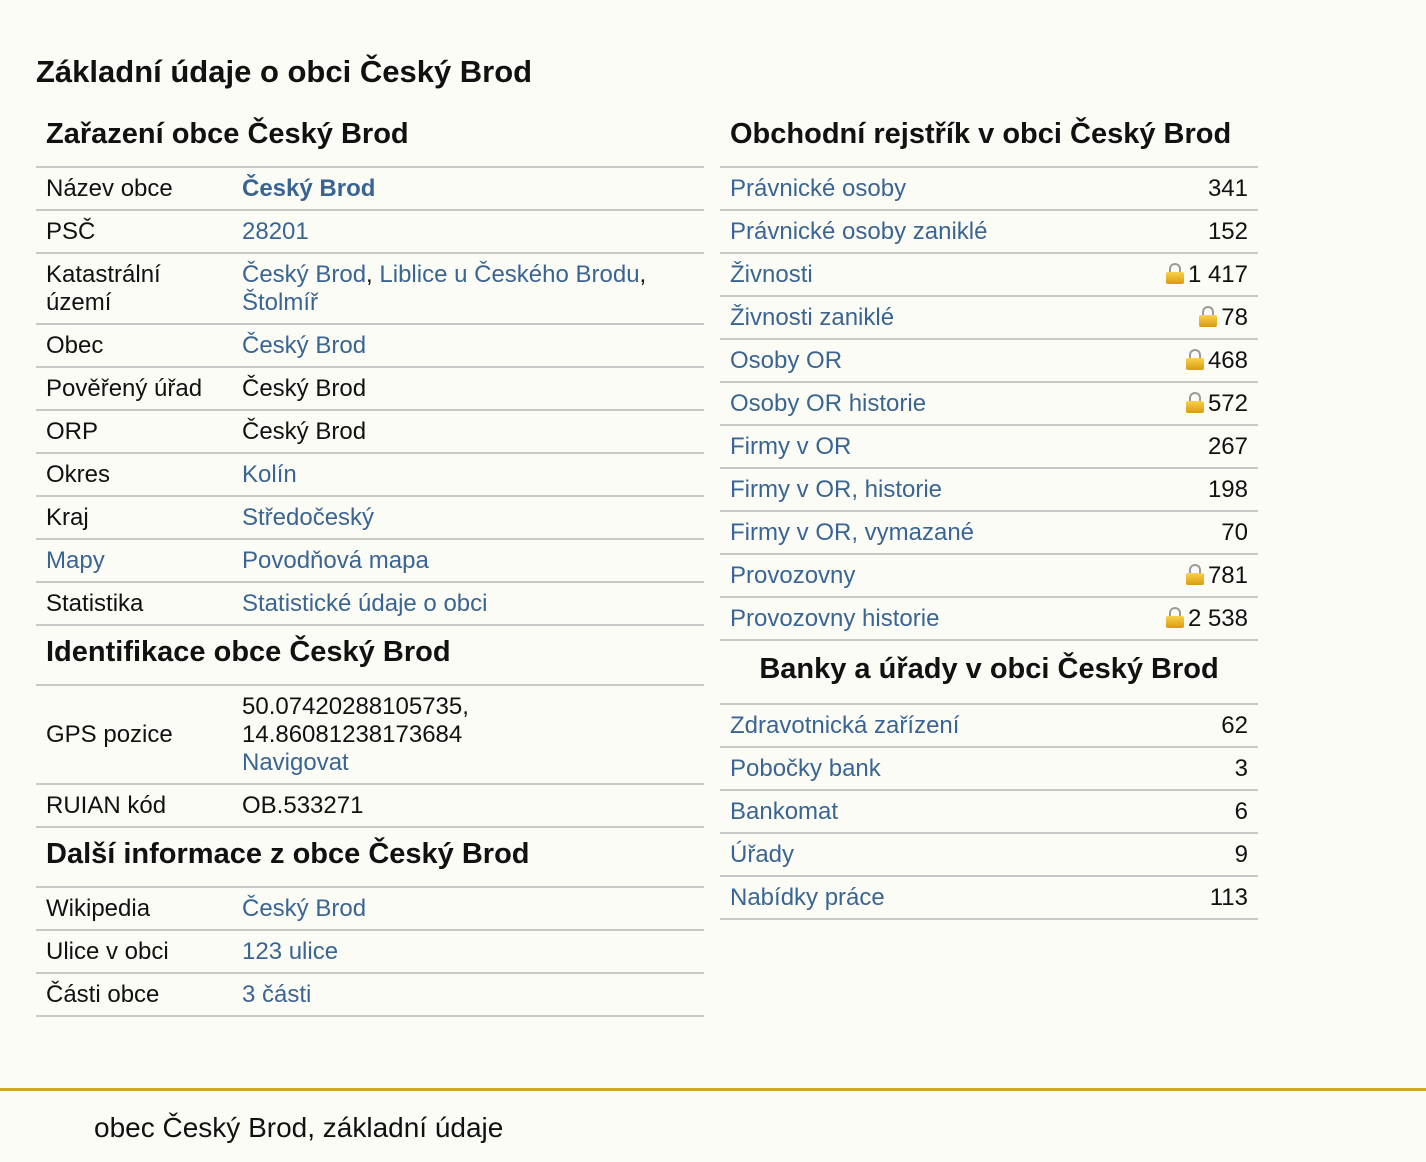 This screenshot has width=1426, height=1162. Describe the element at coordinates (509, 274) in the screenshot. I see `katastr-link-2: Liblice u Českého Brodu` at that location.